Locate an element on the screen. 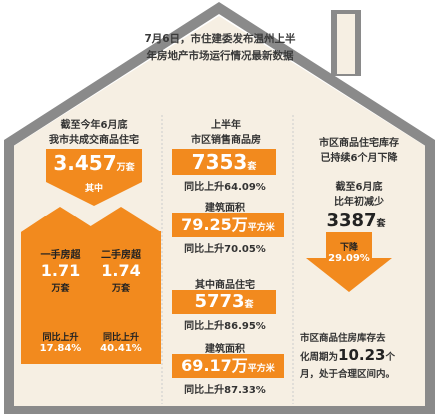 The height and width of the screenshot is (416, 439). reduce: 3387套 is located at coordinates (356, 220).